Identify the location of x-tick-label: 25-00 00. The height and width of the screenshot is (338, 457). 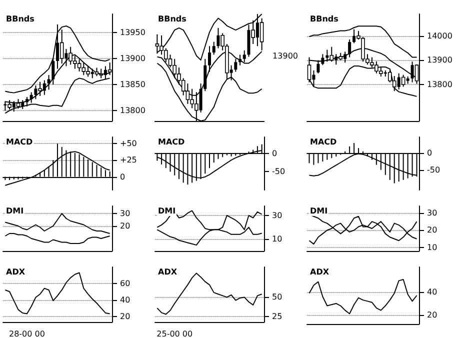
(174, 334).